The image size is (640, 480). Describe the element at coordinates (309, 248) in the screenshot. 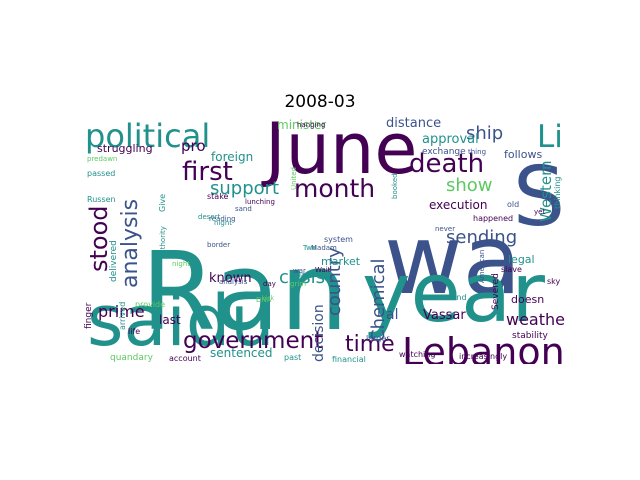

I see `word-two-93: Two` at that location.